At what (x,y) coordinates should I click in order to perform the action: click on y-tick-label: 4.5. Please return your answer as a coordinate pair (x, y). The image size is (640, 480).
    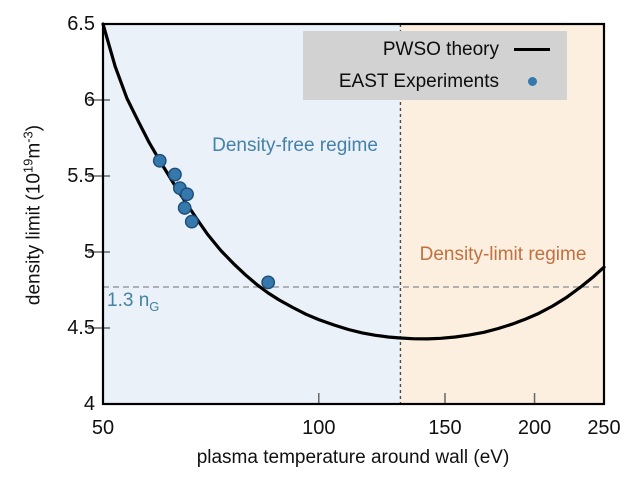
    Looking at the image, I should click on (81, 328).